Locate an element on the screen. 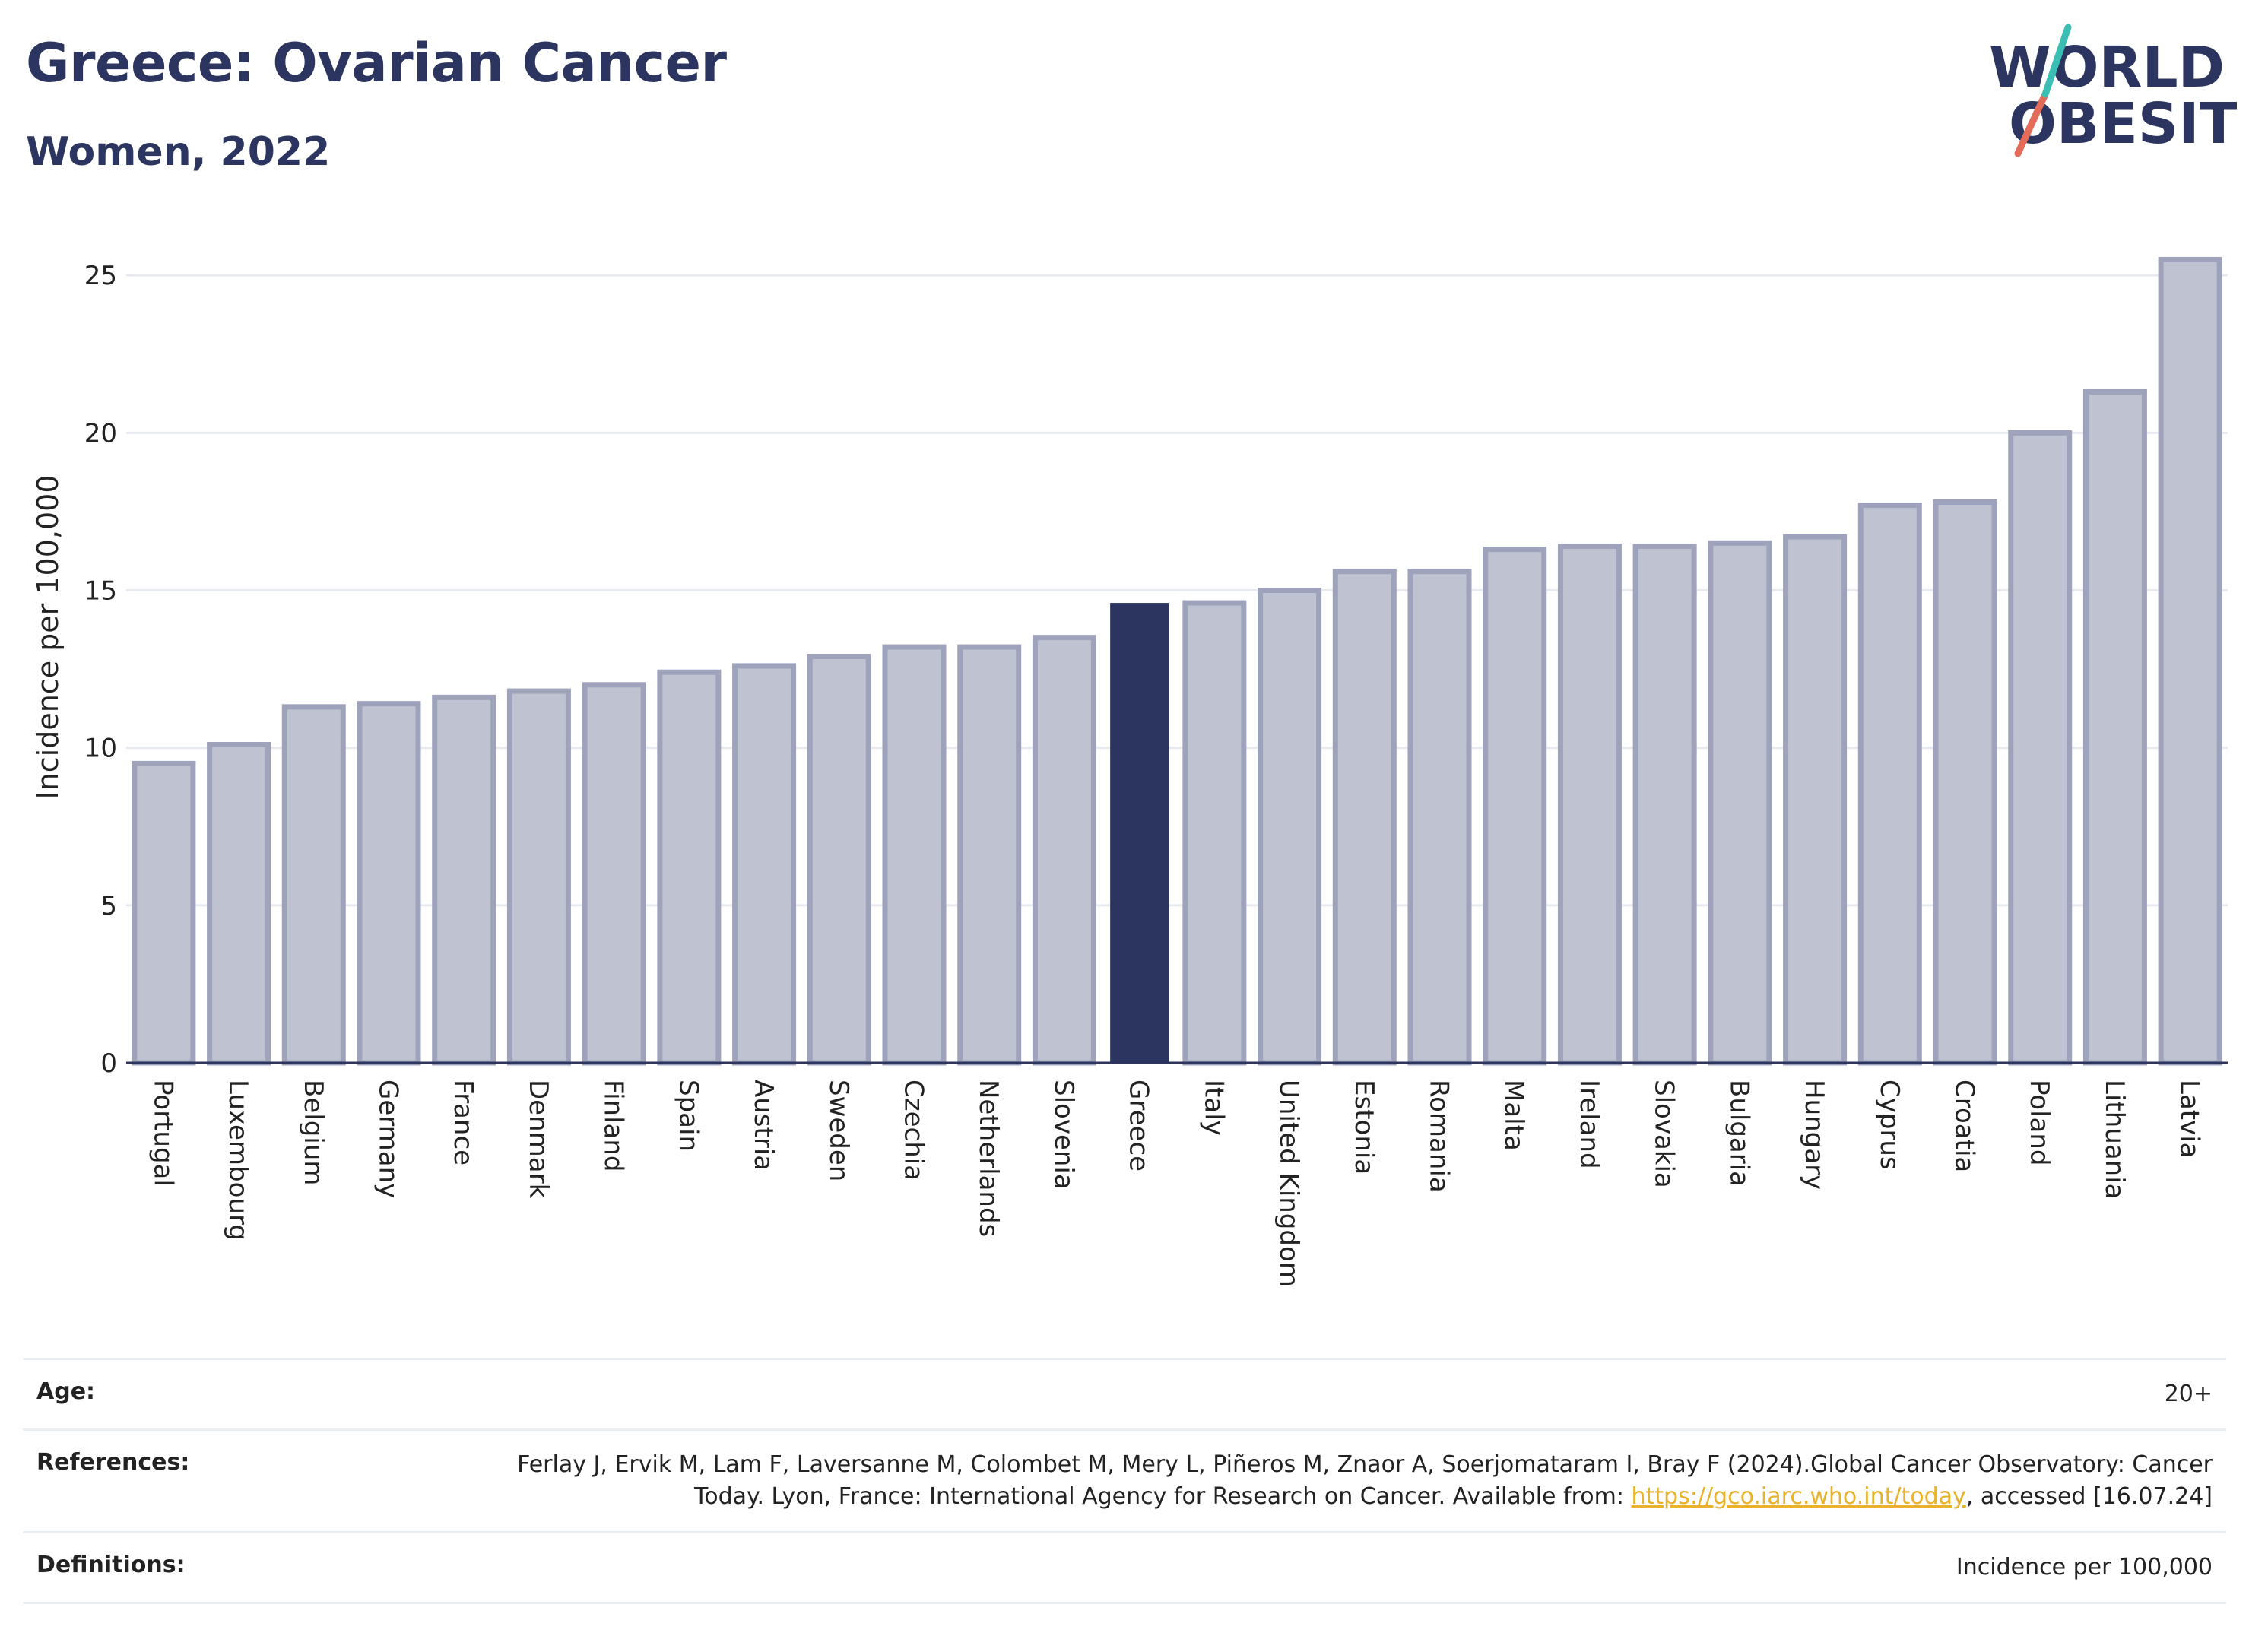  age-value: 20+ is located at coordinates (2188, 1394).